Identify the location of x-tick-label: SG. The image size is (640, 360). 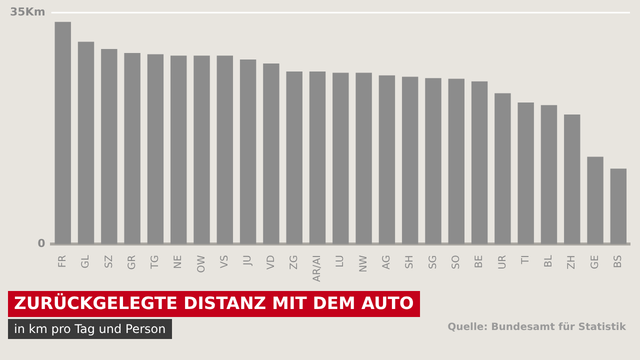
(433, 262).